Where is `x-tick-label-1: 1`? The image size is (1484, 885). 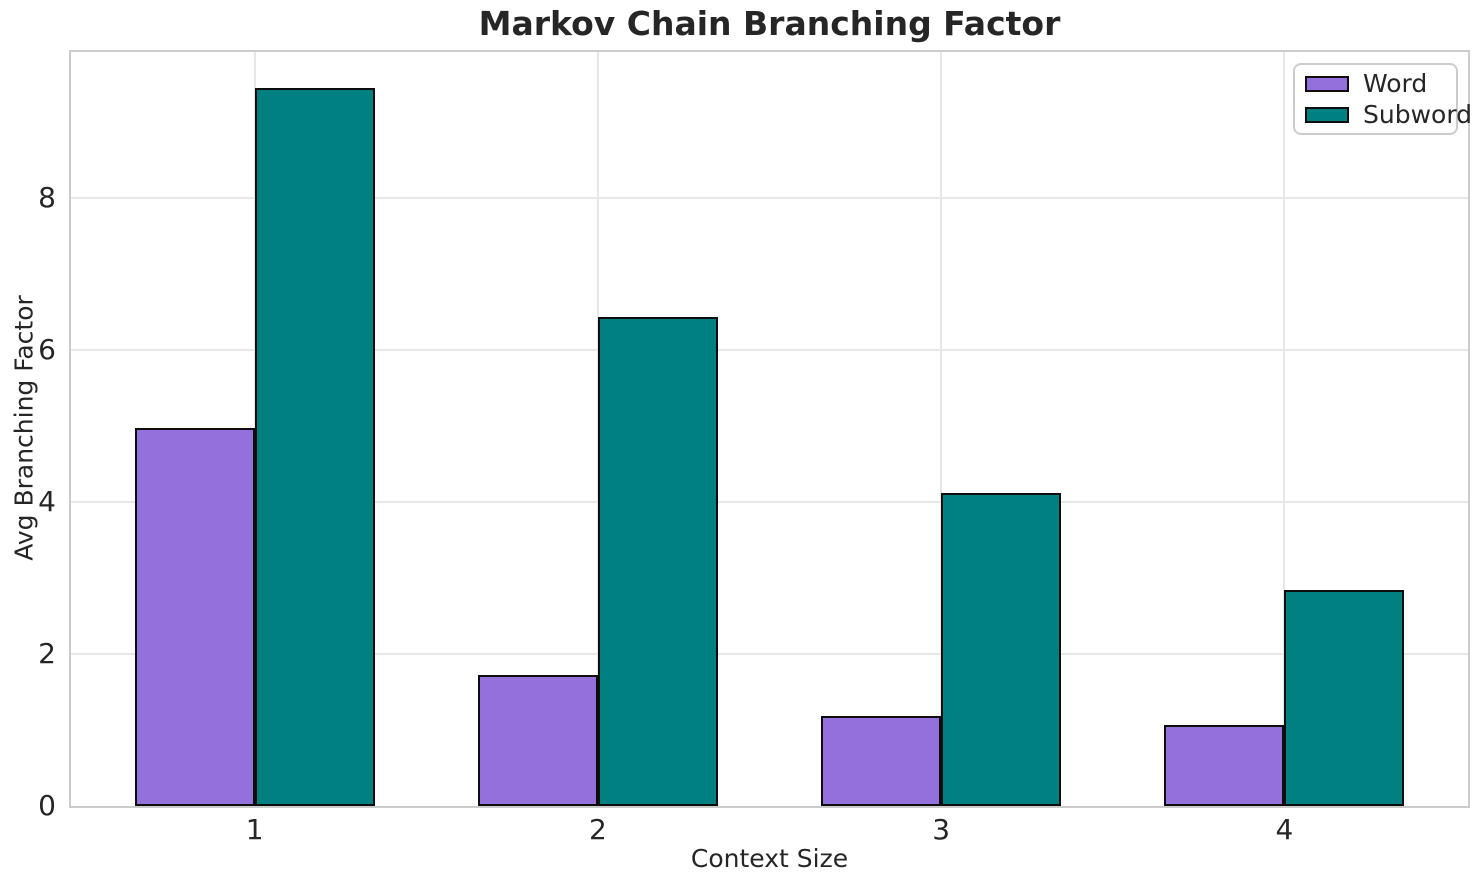 x-tick-label-1: 1 is located at coordinates (254, 829).